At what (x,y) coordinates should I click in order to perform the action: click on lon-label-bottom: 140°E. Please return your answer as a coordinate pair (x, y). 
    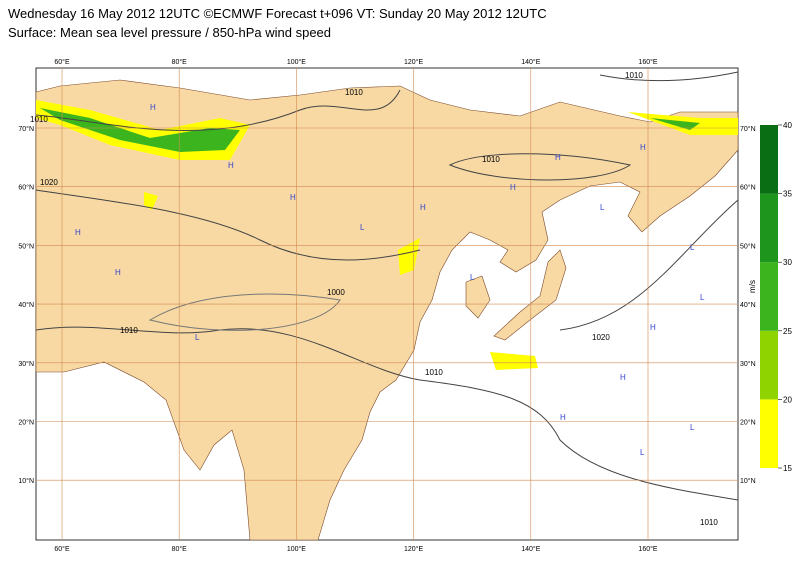
    Looking at the image, I should click on (530, 549).